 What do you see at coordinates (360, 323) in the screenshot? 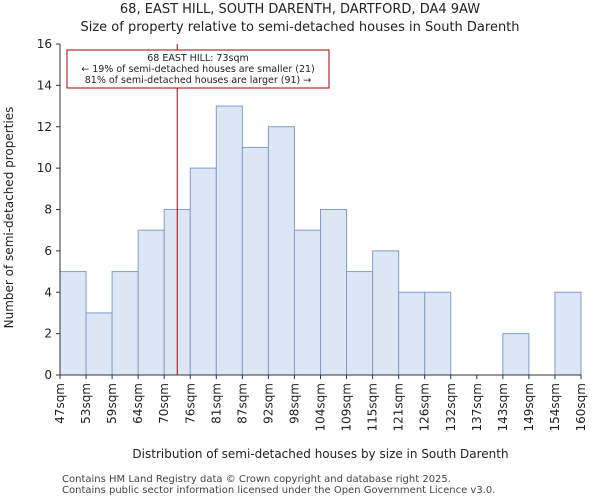
I see `bar-109sqm` at bounding box center [360, 323].